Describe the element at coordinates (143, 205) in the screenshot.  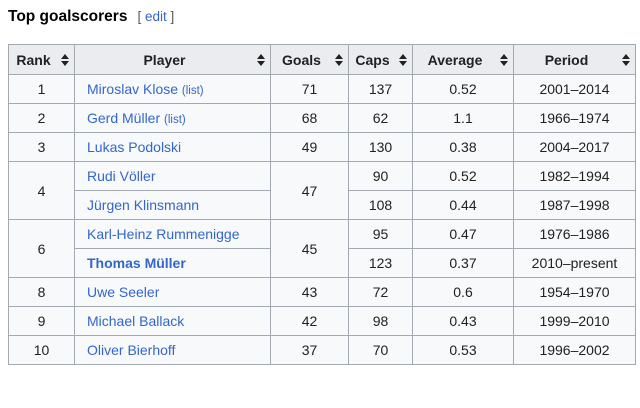
I see `player-link: Jürgen Klinsmann` at that location.